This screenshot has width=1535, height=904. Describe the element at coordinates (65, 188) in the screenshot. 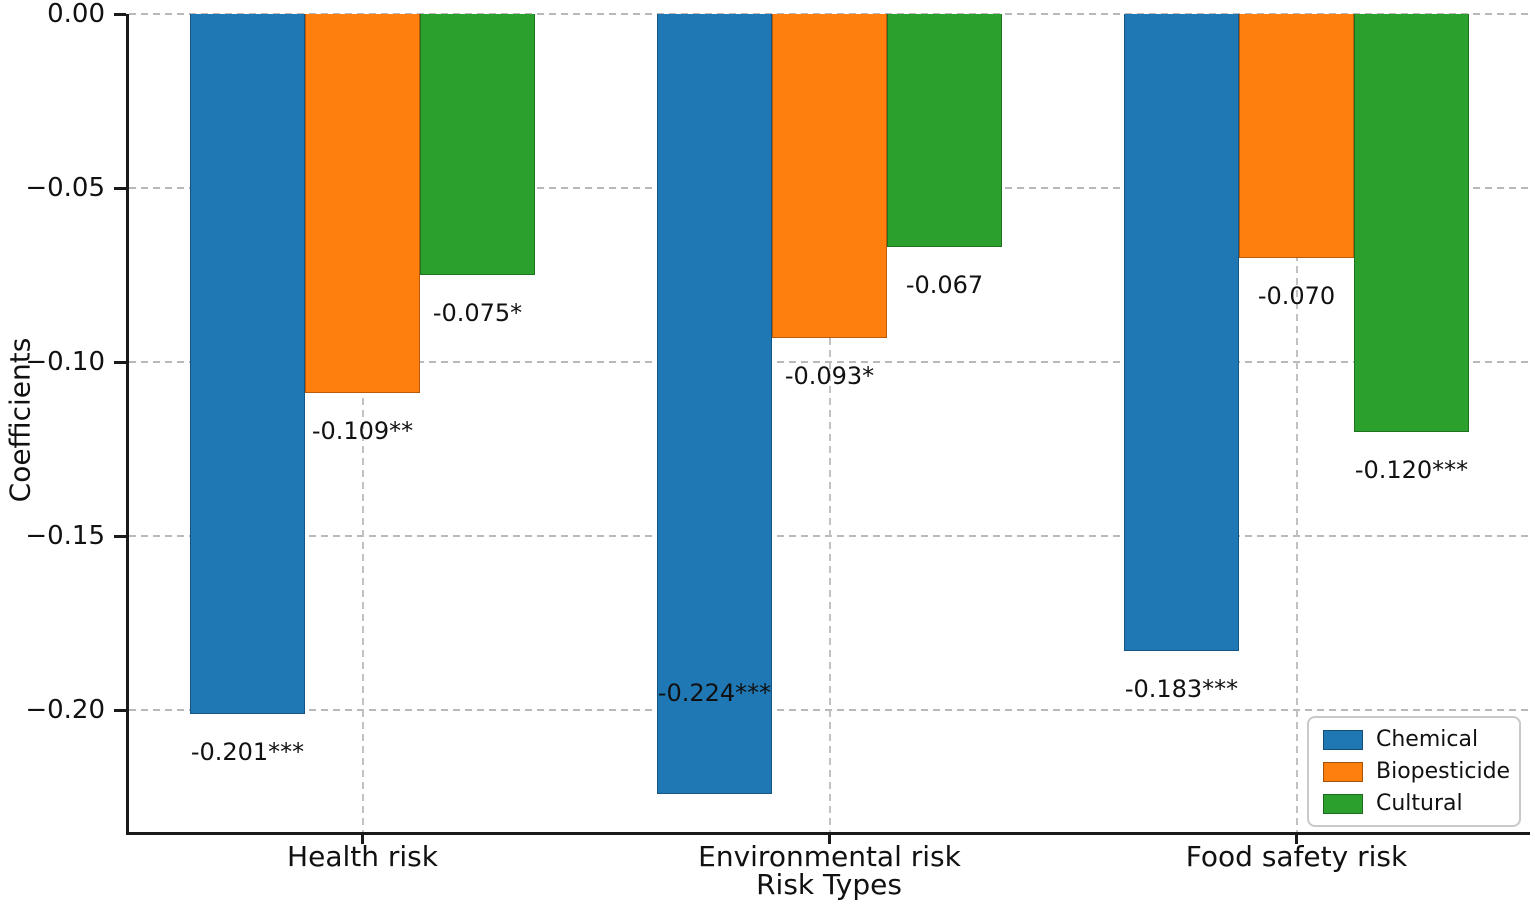

I see `y-tick-label: −0.05` at that location.